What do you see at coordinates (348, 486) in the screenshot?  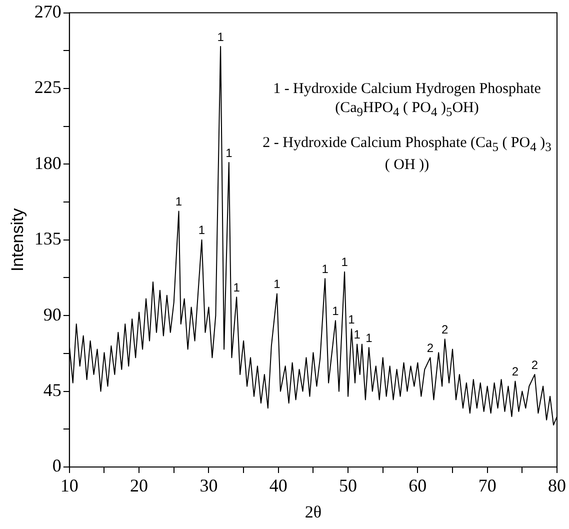 I see `x-tick-label: 50` at bounding box center [348, 486].